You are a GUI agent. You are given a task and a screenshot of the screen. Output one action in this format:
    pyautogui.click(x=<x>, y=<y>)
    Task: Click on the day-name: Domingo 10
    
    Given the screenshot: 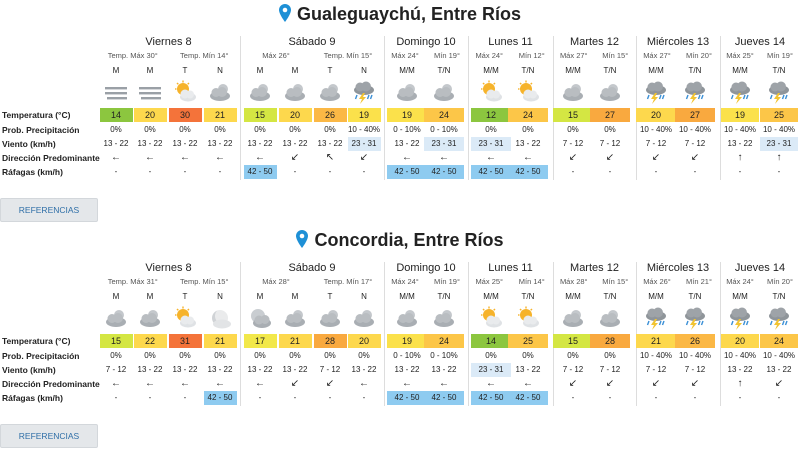 What is the action you would take?
    pyautogui.click(x=426, y=268)
    